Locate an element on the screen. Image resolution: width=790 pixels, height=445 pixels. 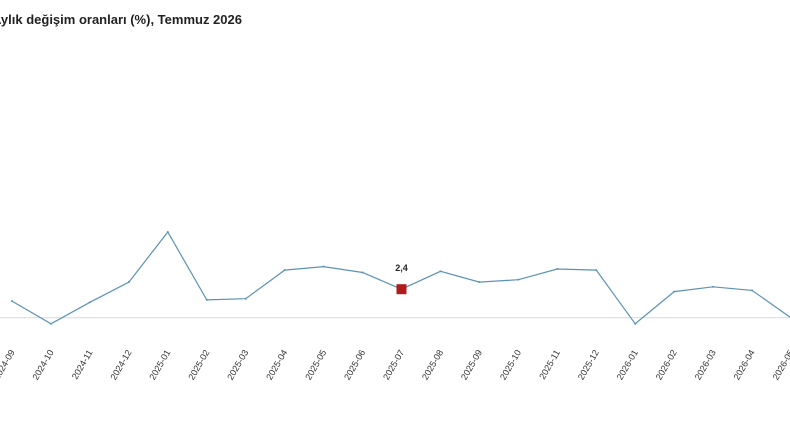
x-tick-label: 2025-03 is located at coordinates (237, 365).